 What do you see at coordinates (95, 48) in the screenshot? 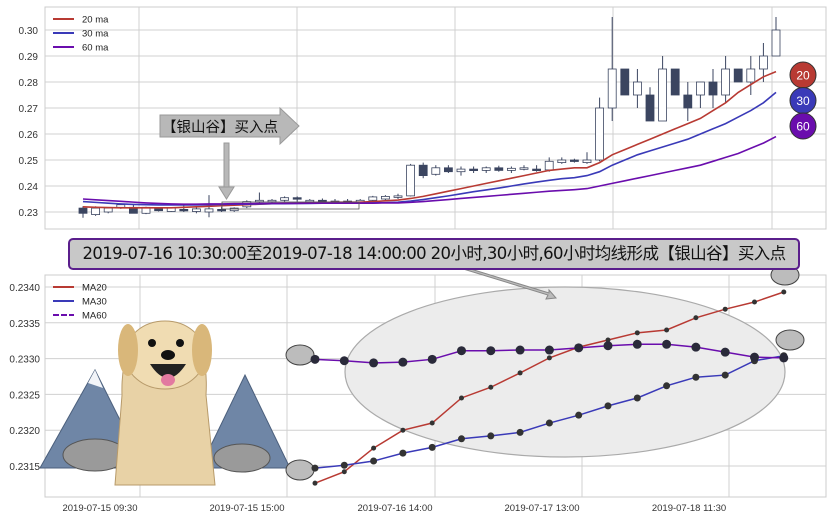
I see `legend-label: 60 ma` at bounding box center [95, 48].